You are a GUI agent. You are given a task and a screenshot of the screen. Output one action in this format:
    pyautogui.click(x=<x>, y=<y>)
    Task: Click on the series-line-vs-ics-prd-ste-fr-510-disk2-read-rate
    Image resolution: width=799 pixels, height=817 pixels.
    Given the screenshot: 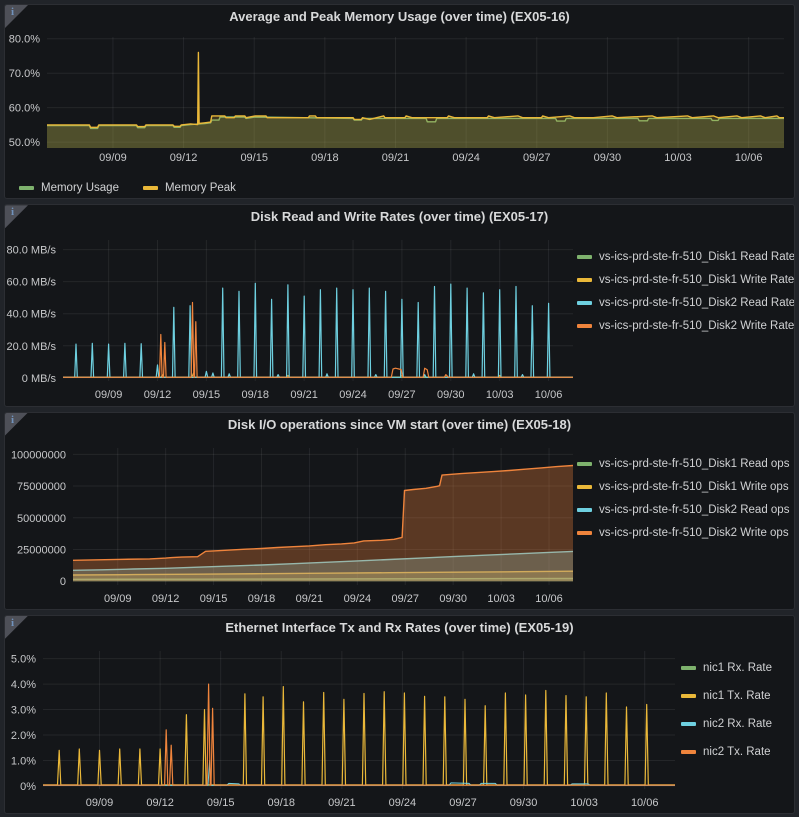 What is the action you would take?
    pyautogui.click(x=318, y=330)
    